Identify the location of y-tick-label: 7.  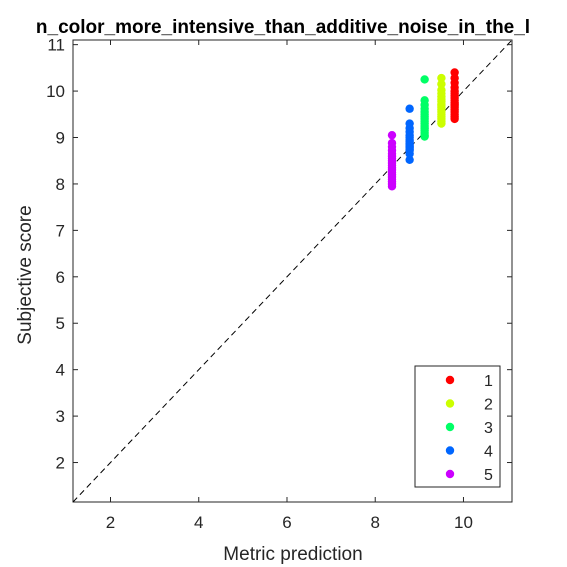
(60, 230).